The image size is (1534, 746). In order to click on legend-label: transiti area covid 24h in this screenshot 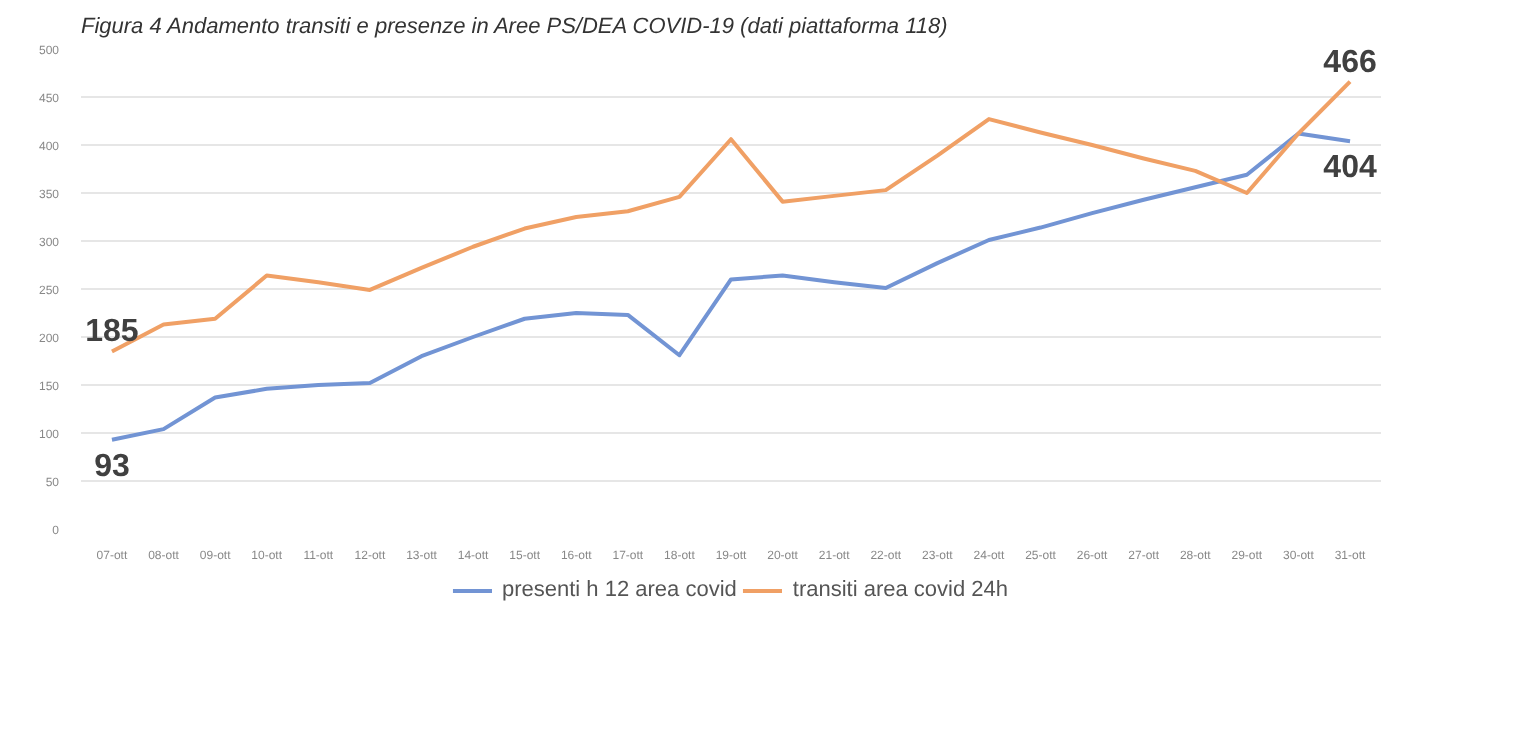, I will do `click(900, 590)`.